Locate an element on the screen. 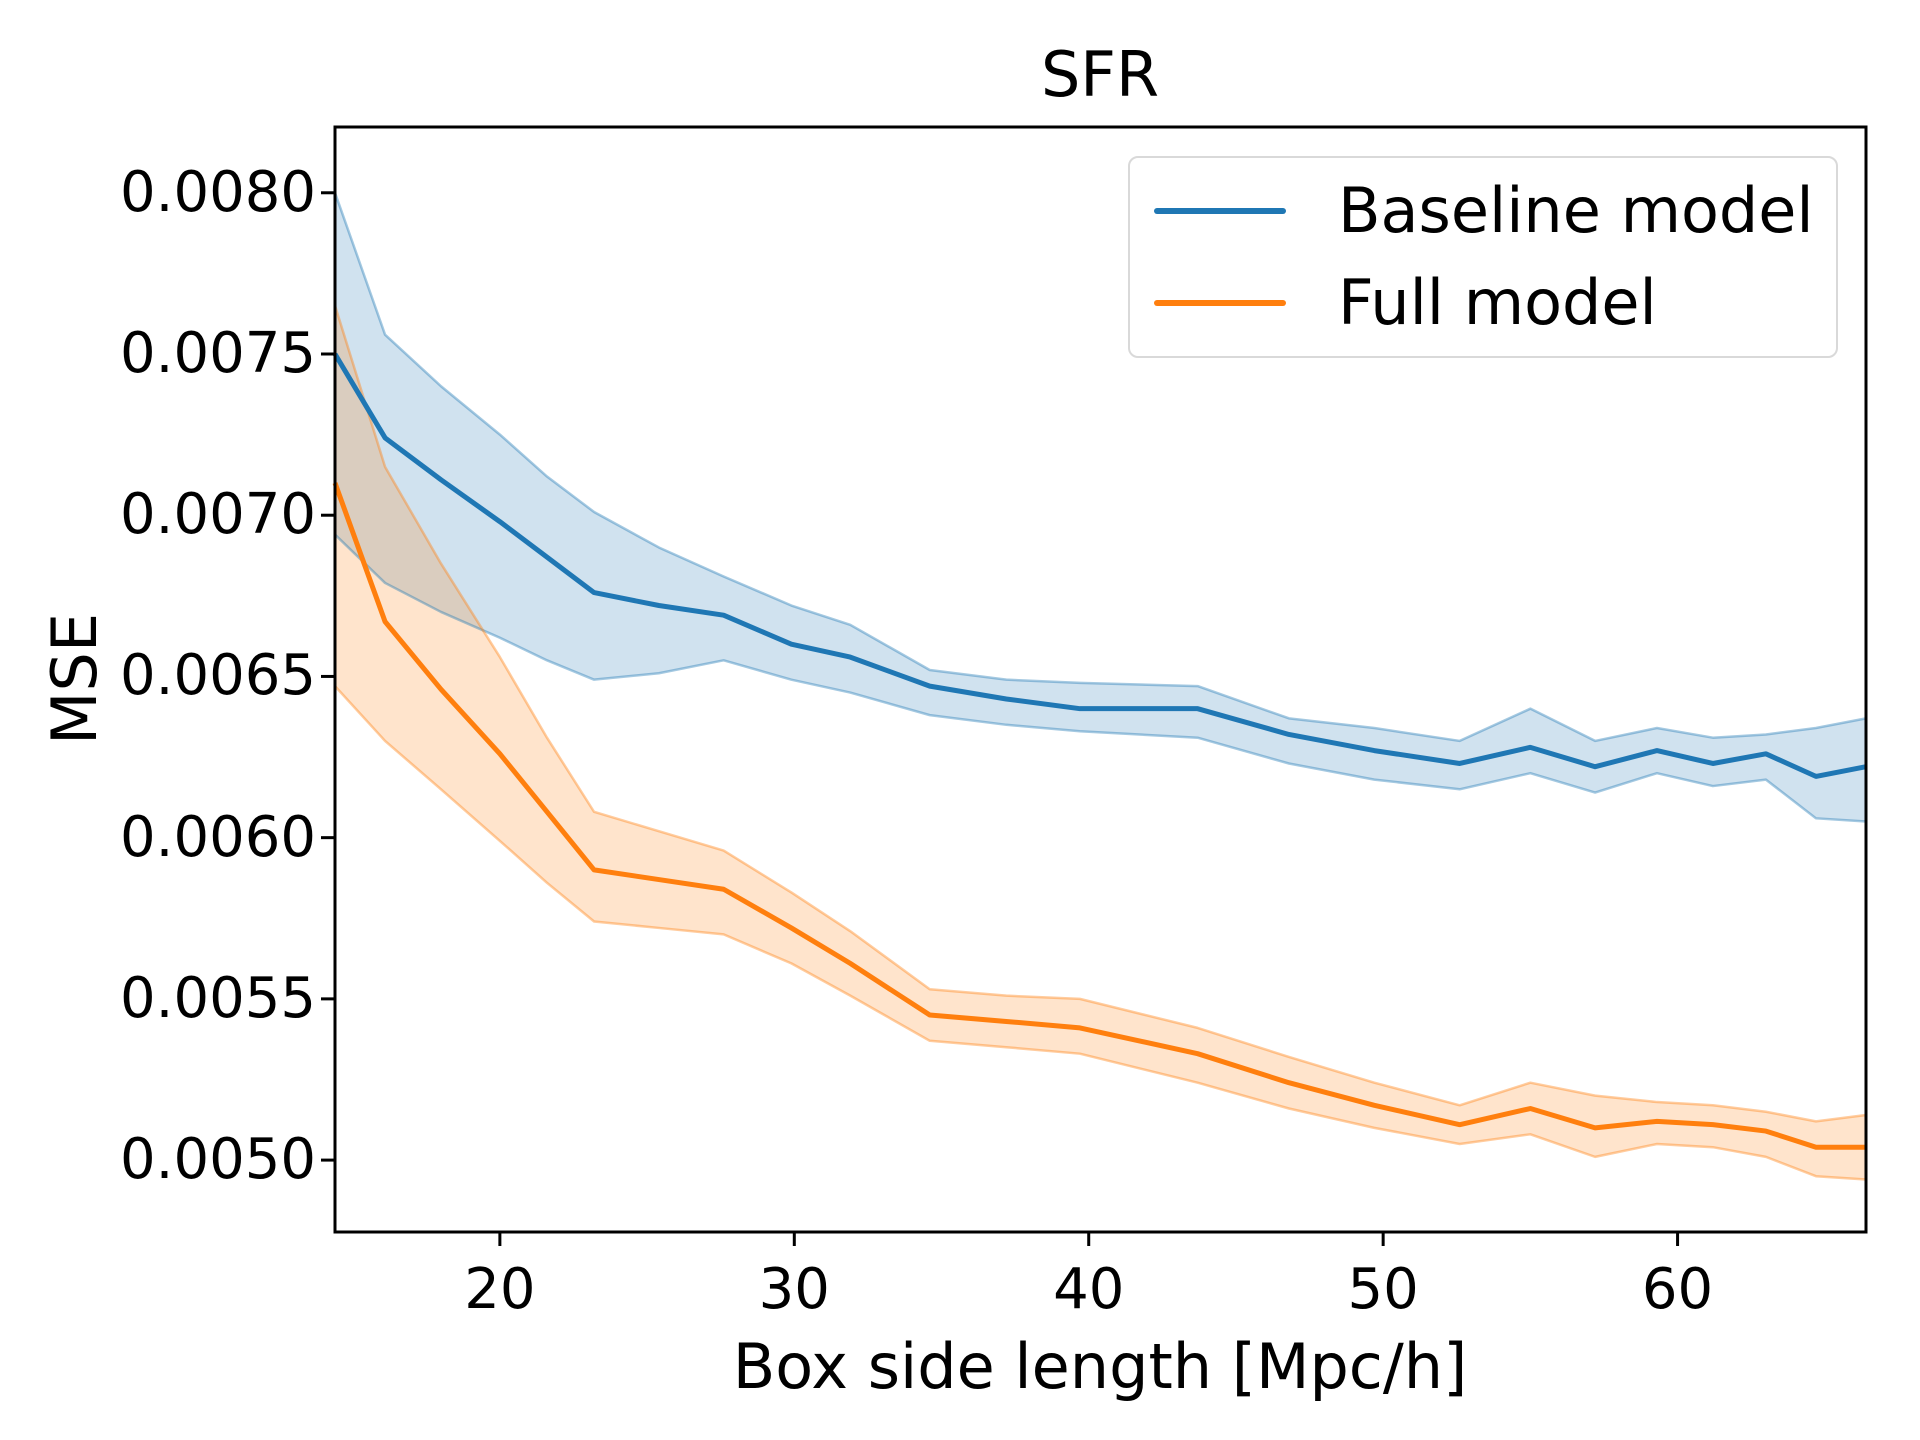  y-tick-label: 0.0070 is located at coordinates (218, 515).